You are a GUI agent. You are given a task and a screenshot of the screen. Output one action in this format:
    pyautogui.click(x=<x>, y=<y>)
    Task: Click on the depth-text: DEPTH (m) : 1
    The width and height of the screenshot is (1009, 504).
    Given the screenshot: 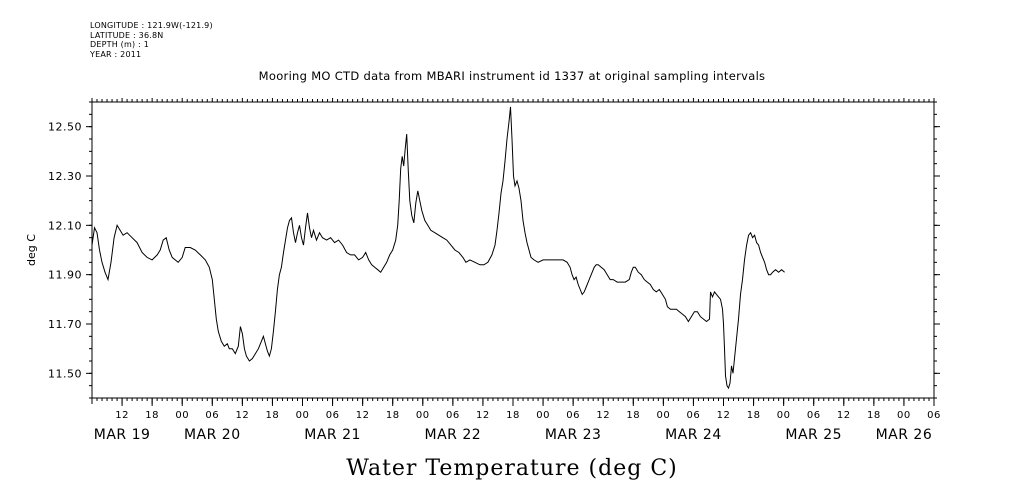 What is the action you would take?
    pyautogui.click(x=119, y=44)
    